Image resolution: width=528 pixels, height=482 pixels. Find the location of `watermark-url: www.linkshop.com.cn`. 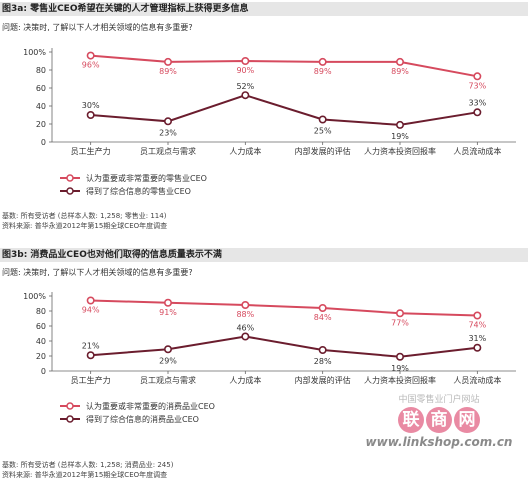

watermark-url: www.linkshop.com.cn is located at coordinates (439, 442).